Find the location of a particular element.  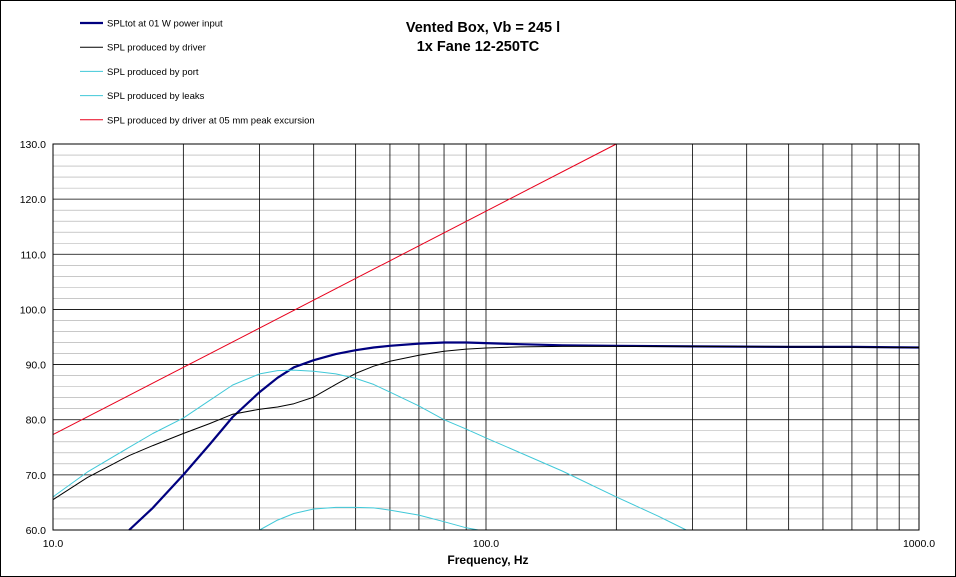

y-tick-label: 120.0 is located at coordinates (33, 200).